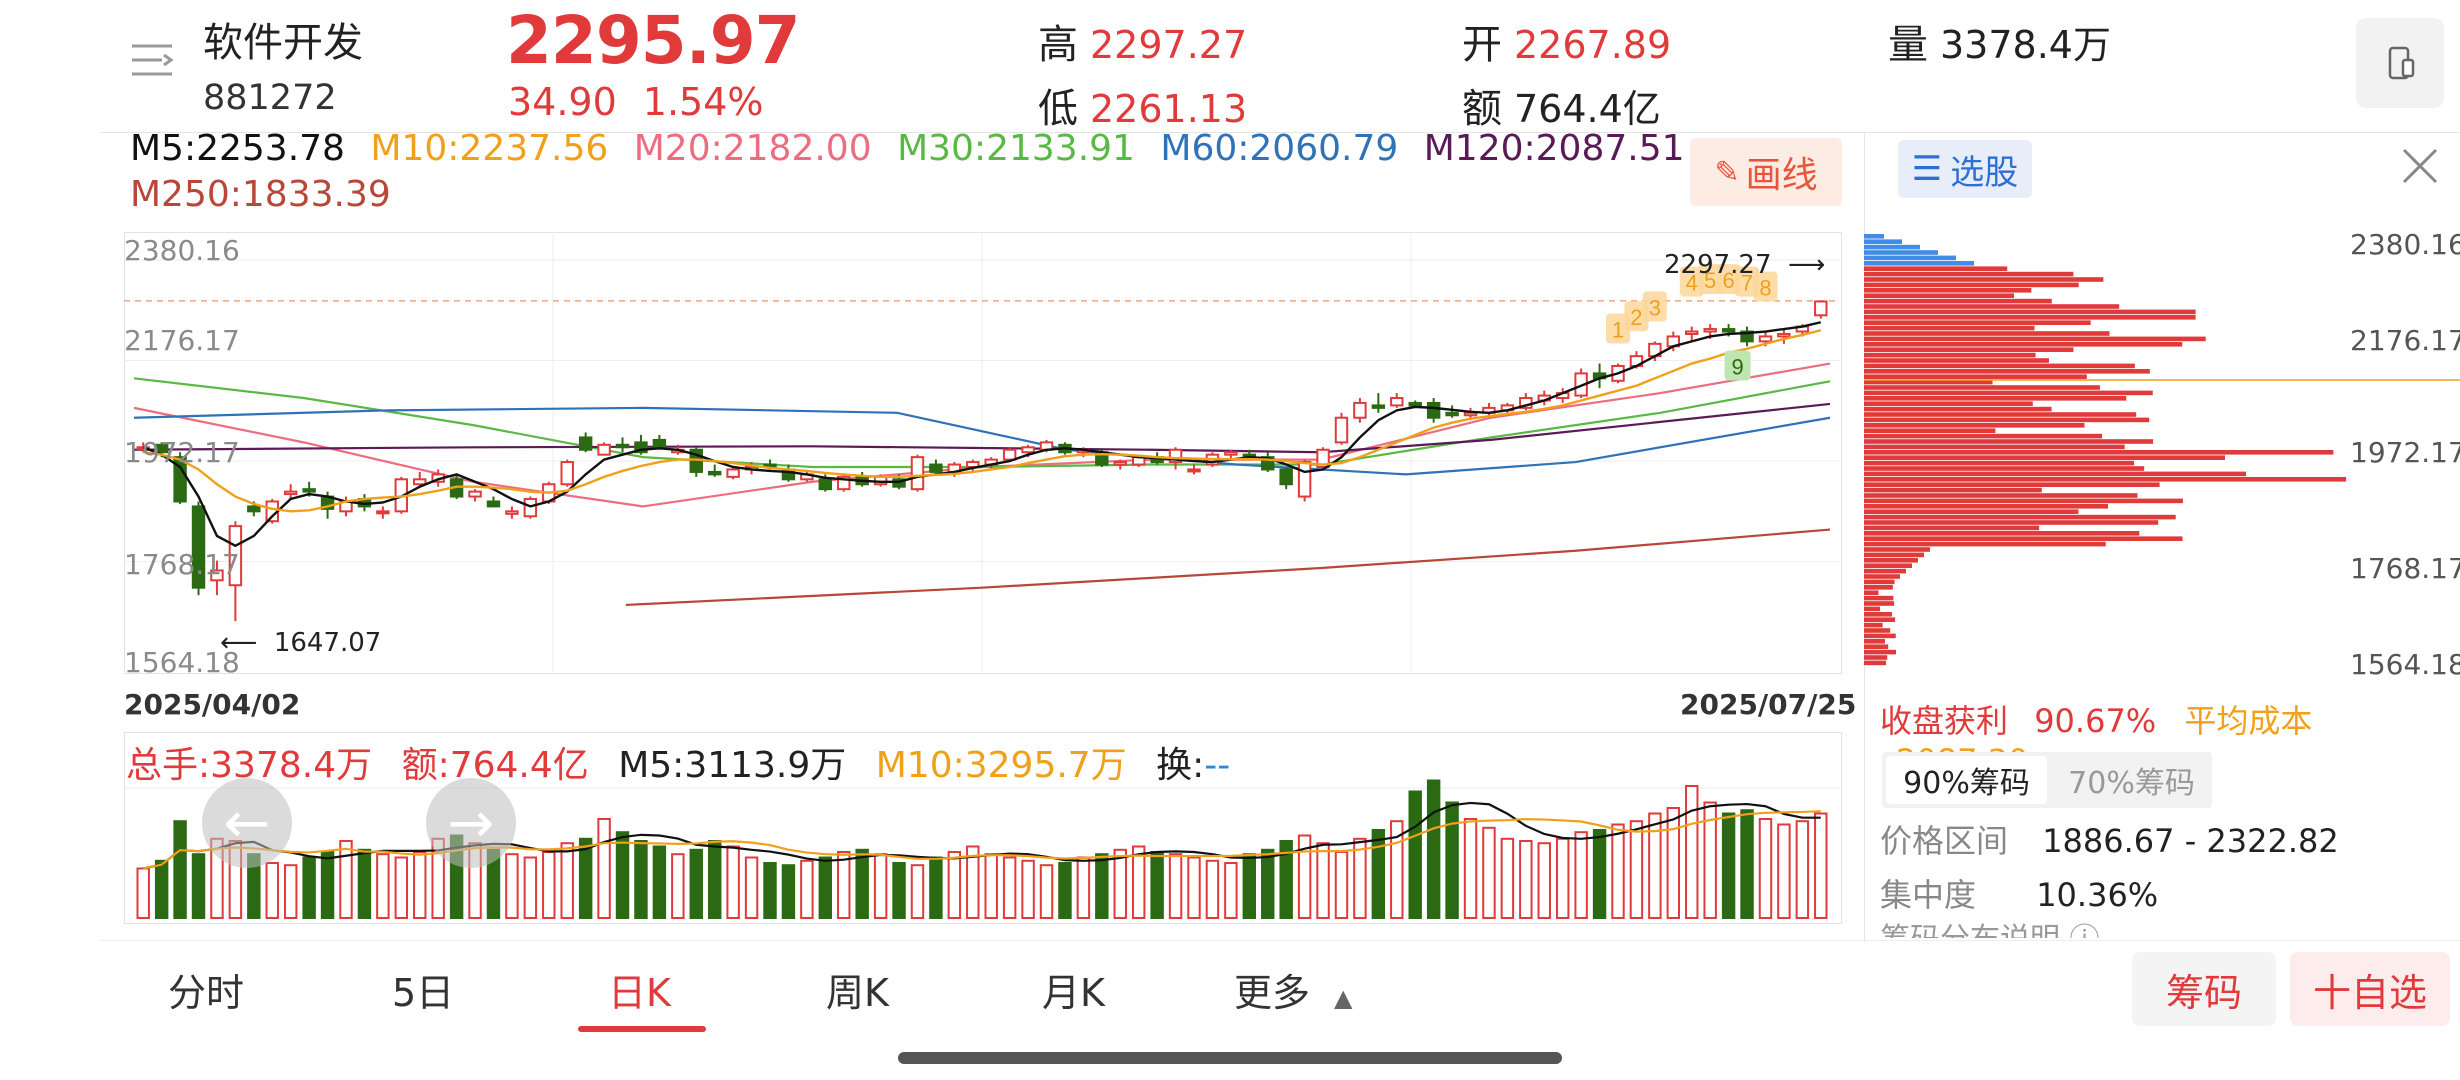 The width and height of the screenshot is (2460, 1080). I want to click on vol-m10: M10:3295.7万, so click(1001, 765).